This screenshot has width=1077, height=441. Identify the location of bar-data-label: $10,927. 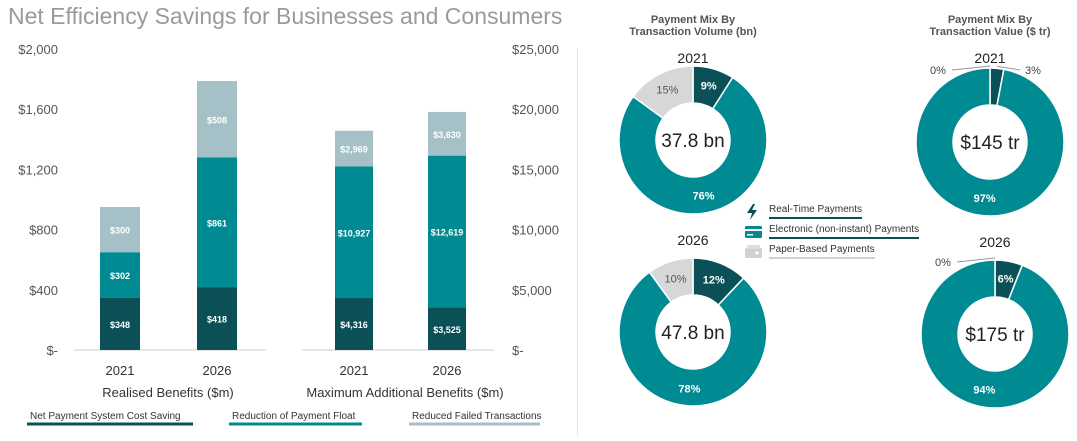
(354, 233).